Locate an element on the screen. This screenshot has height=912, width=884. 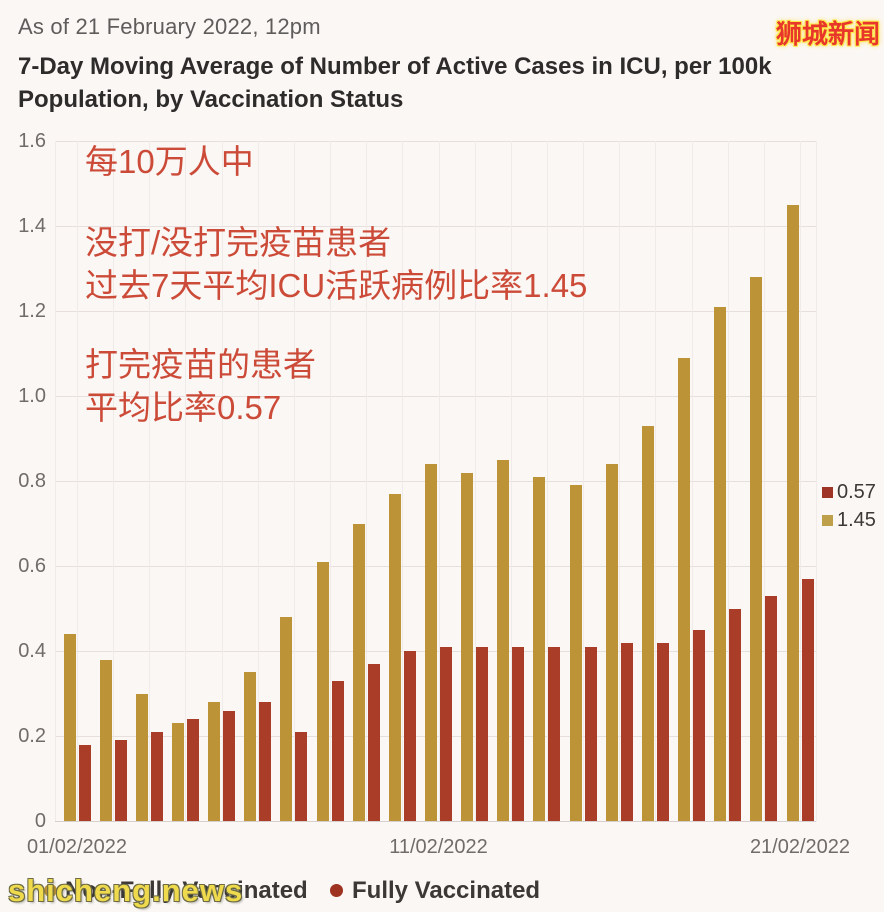
y-axis-tick-label: 1.0 is located at coordinates (32, 396).